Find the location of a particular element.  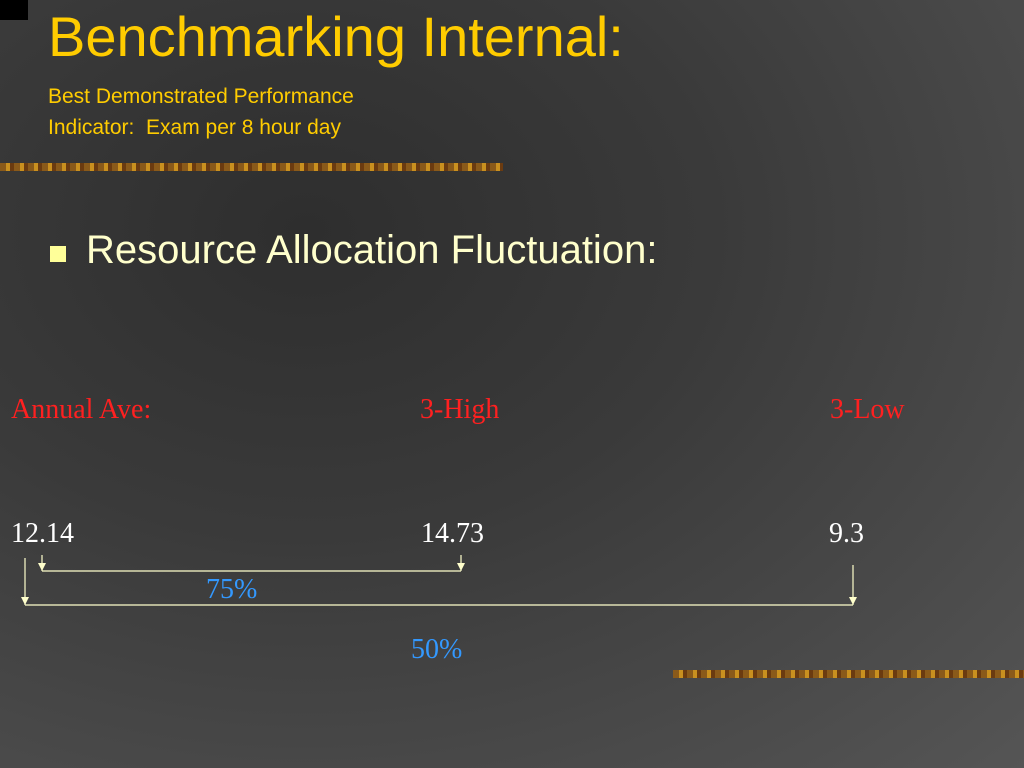

corner-block is located at coordinates (14, 10).